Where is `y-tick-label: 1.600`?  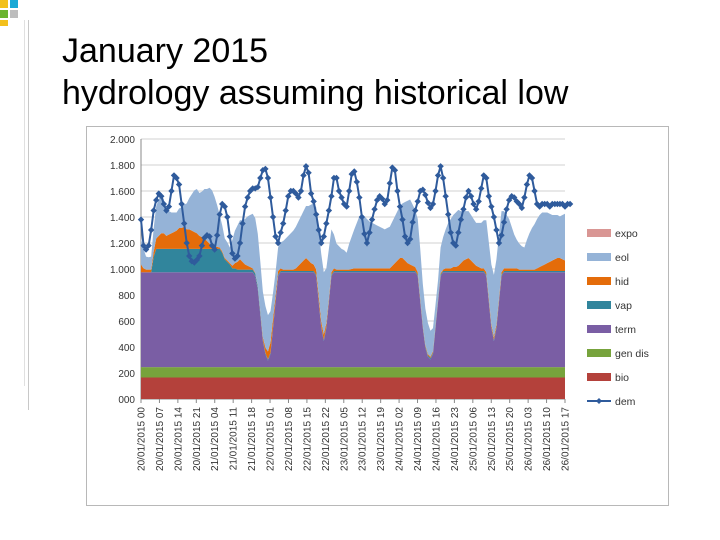
y-tick-label: 1.600 is located at coordinates (122, 192).